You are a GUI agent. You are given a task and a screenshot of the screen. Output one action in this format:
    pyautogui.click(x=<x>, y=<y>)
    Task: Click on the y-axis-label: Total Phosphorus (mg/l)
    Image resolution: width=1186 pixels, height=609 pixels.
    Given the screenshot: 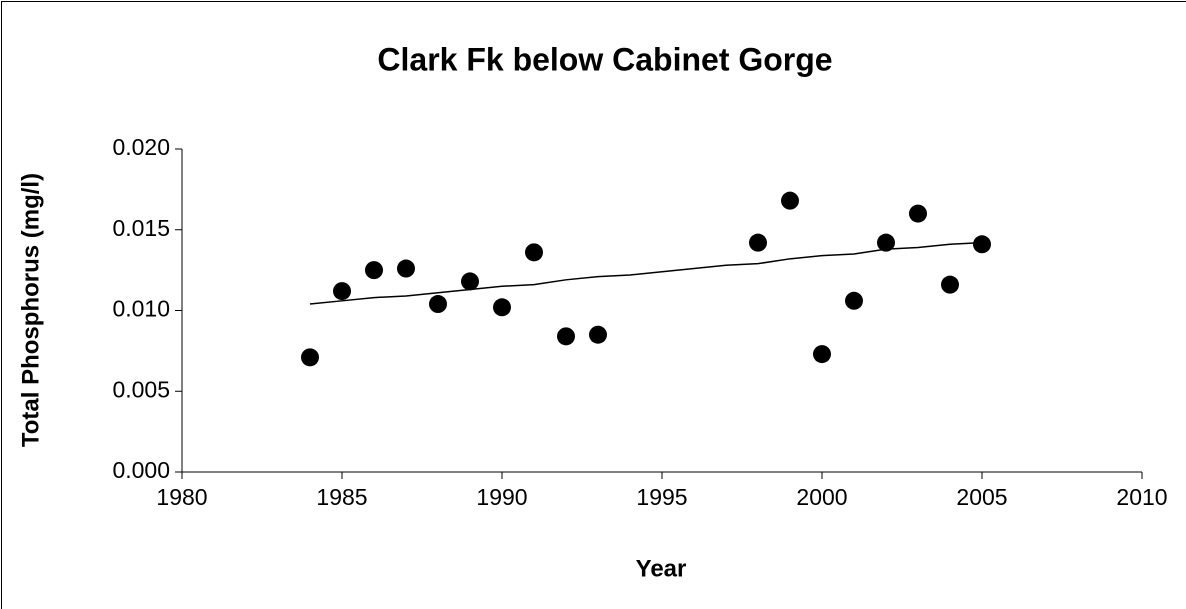 What is the action you would take?
    pyautogui.click(x=30, y=310)
    